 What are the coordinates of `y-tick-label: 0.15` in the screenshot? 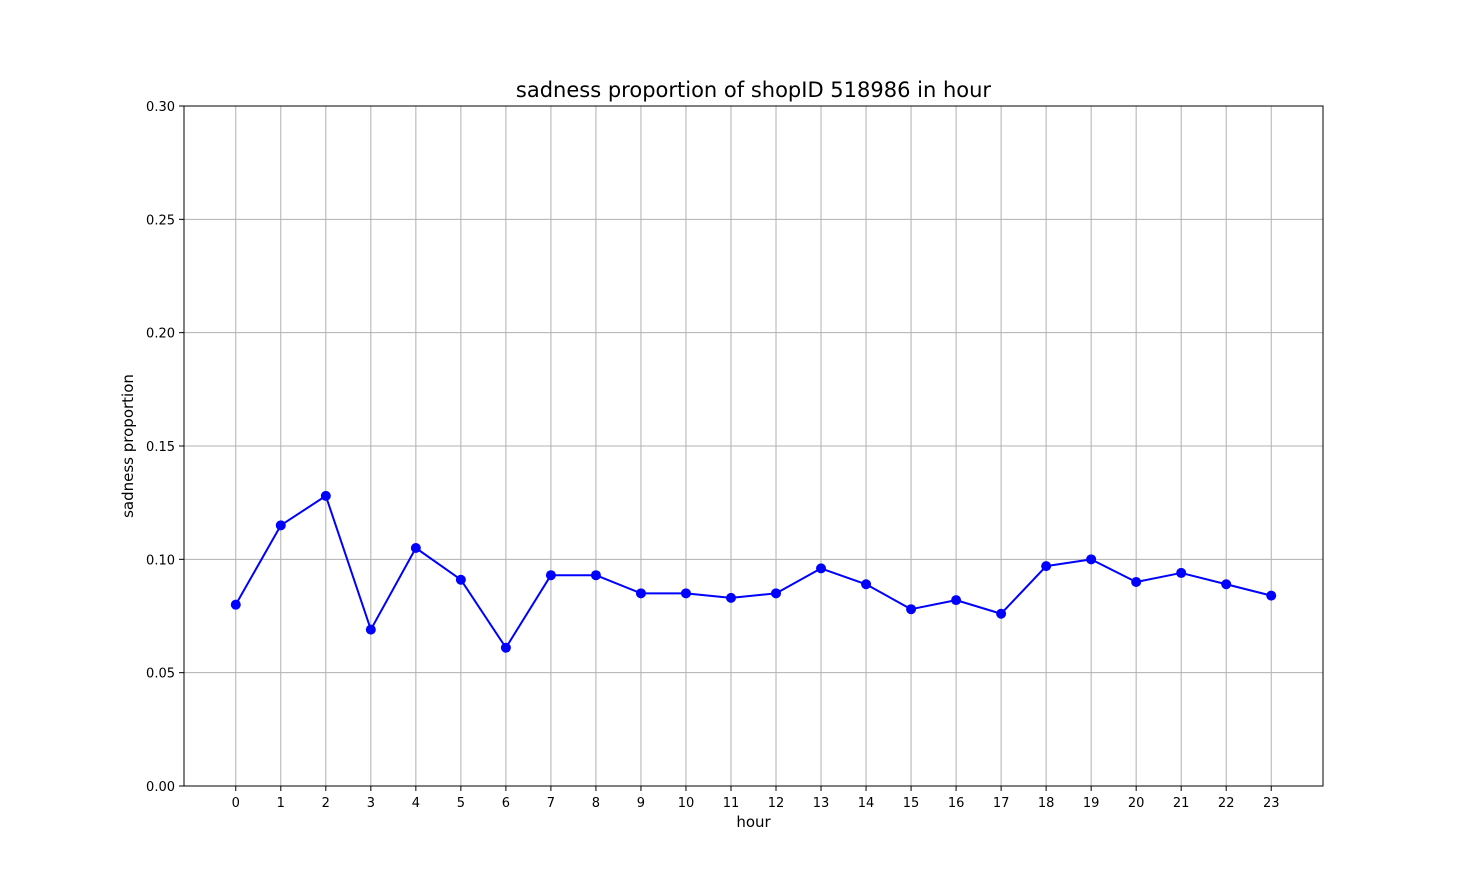 It's located at (160, 447).